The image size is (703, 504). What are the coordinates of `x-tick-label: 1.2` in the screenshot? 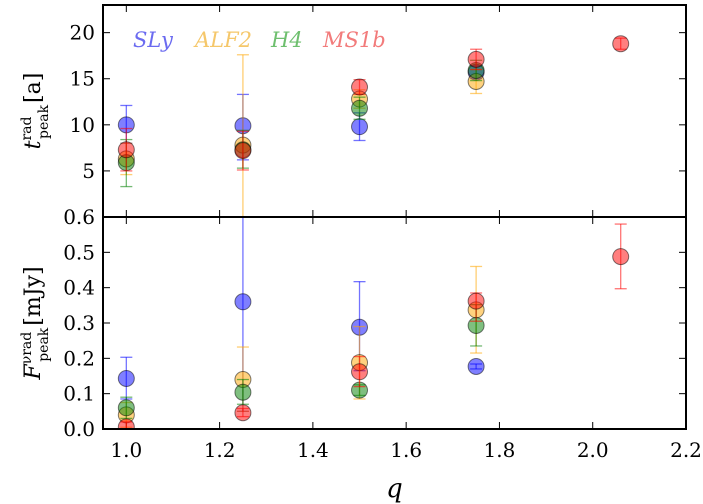 It's located at (220, 450).